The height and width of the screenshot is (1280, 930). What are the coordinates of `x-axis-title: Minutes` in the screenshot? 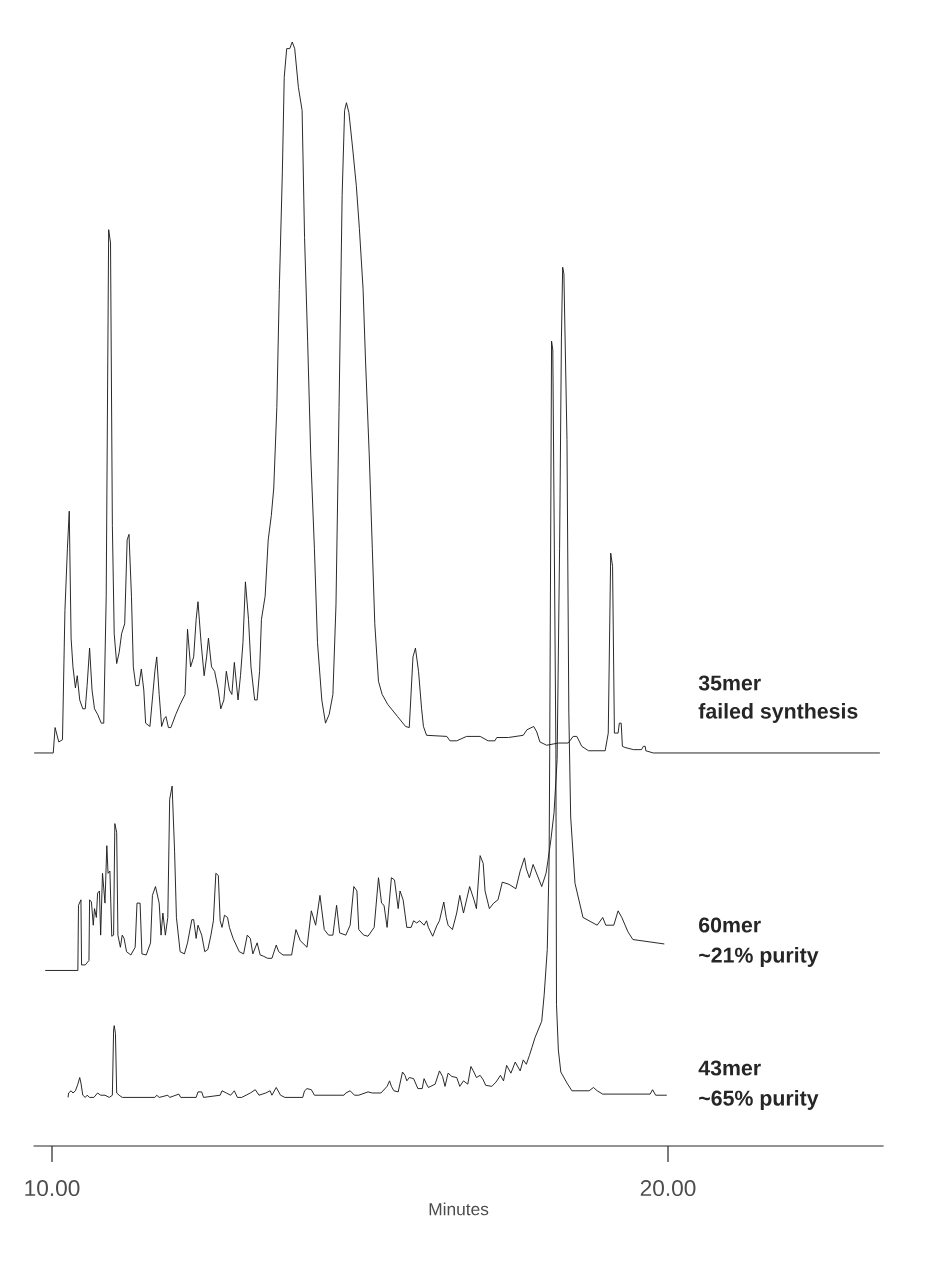 It's located at (459, 1209).